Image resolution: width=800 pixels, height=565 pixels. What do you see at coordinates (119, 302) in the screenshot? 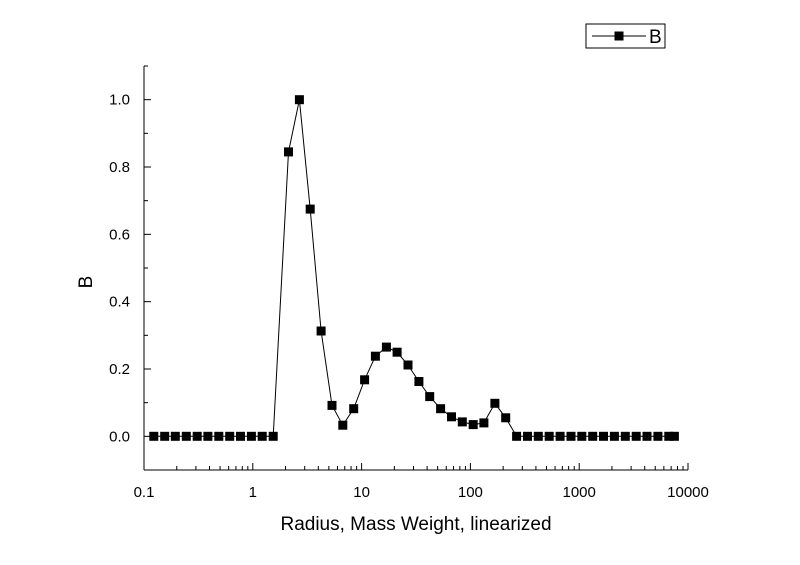
I see `y-tick-label: 0.4` at bounding box center [119, 302].